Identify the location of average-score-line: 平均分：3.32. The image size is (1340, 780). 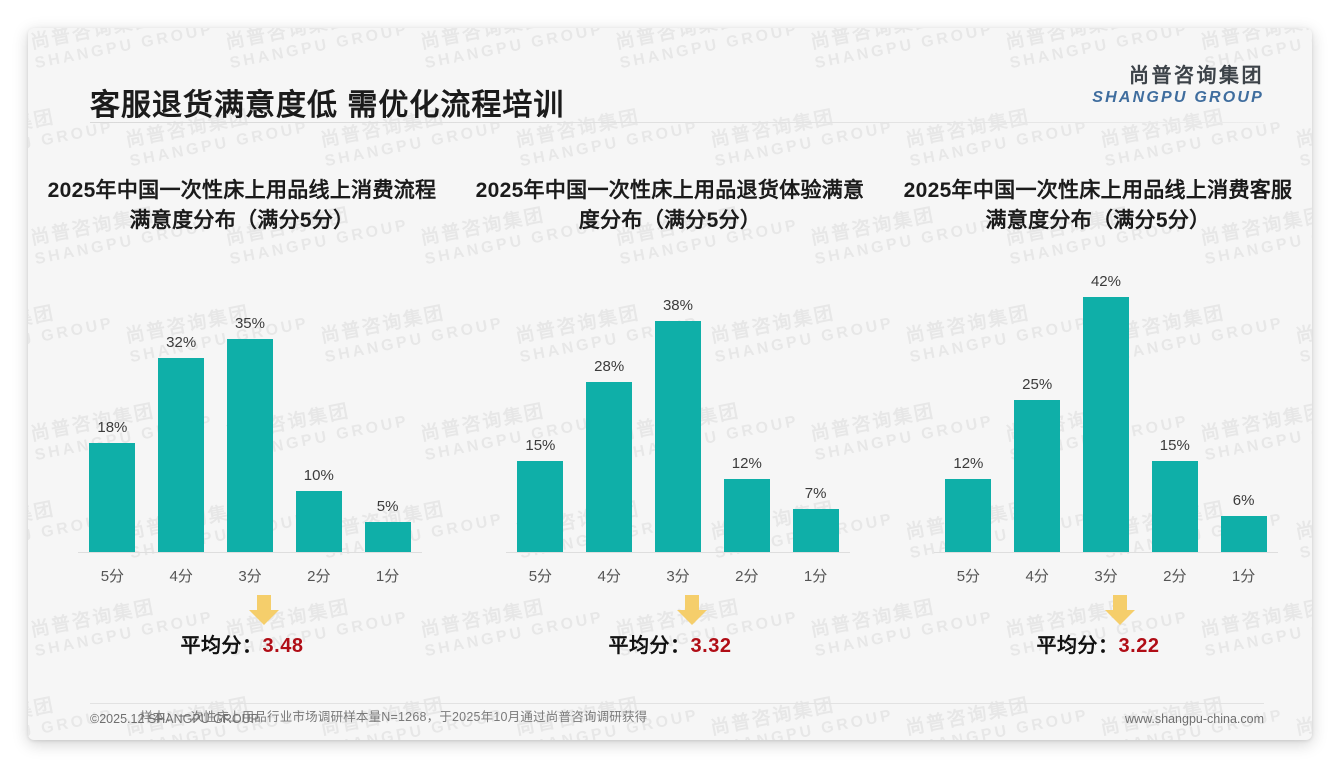
(670, 643).